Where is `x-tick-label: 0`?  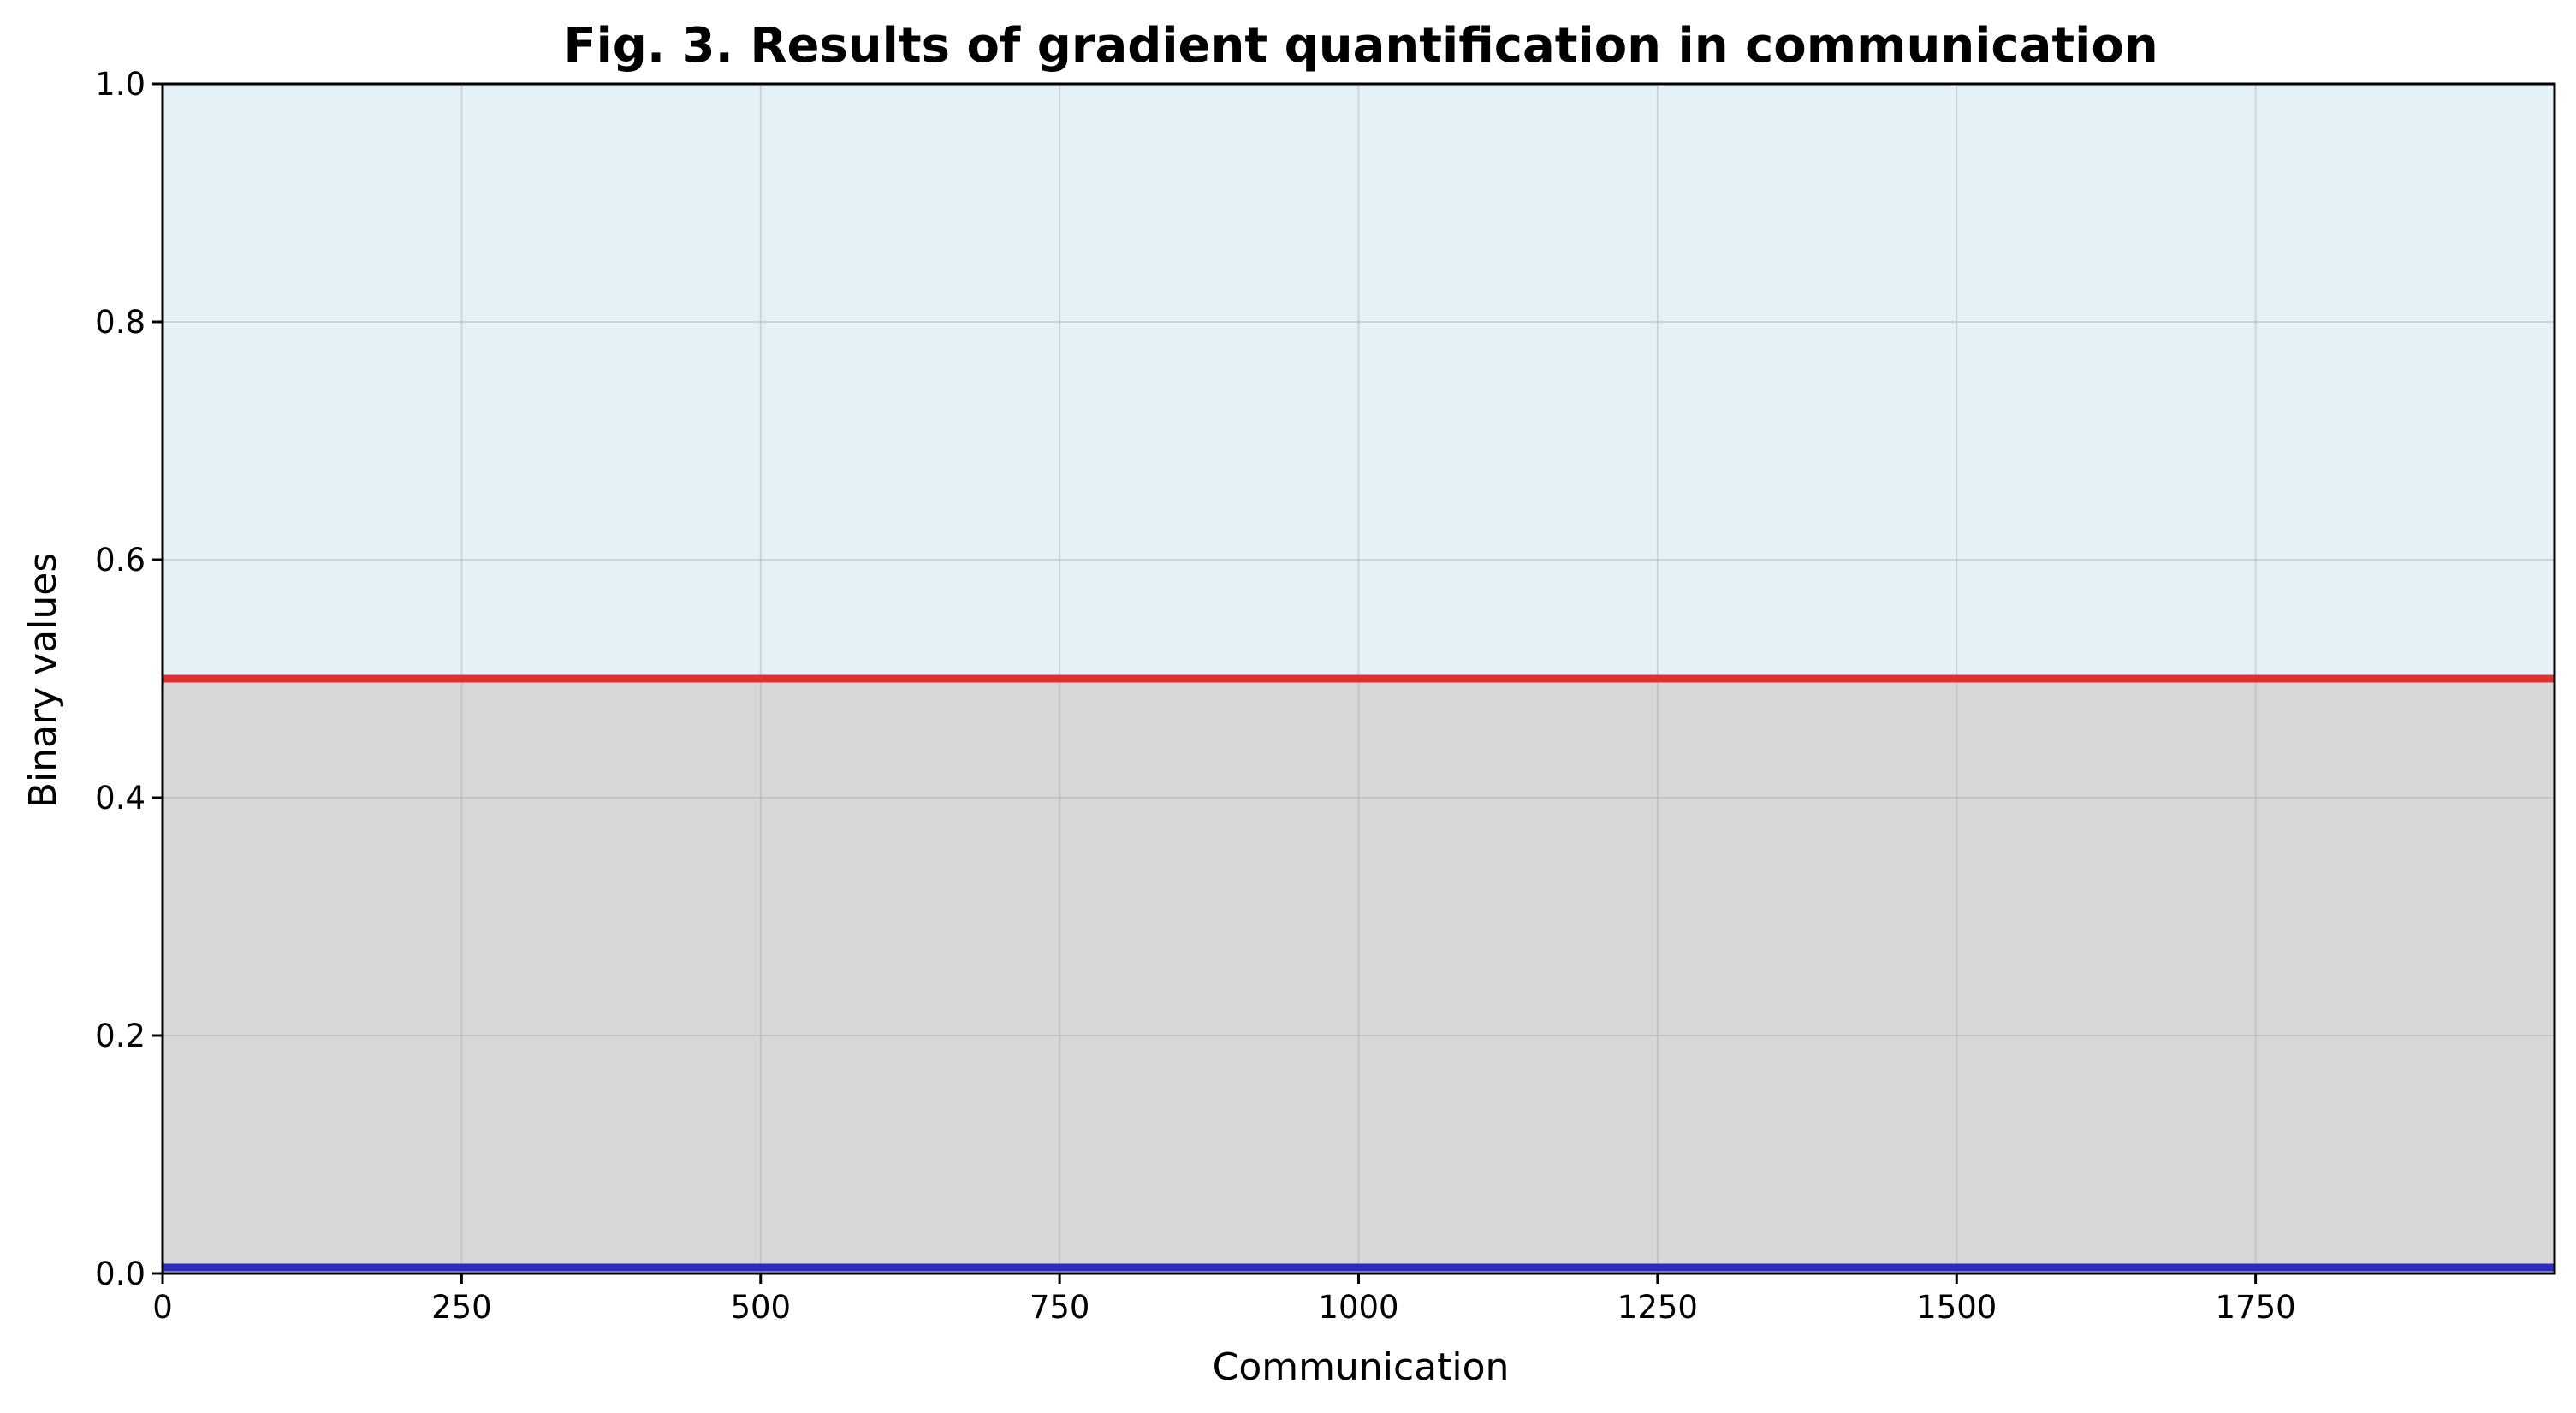
x-tick-label: 0 is located at coordinates (162, 1307).